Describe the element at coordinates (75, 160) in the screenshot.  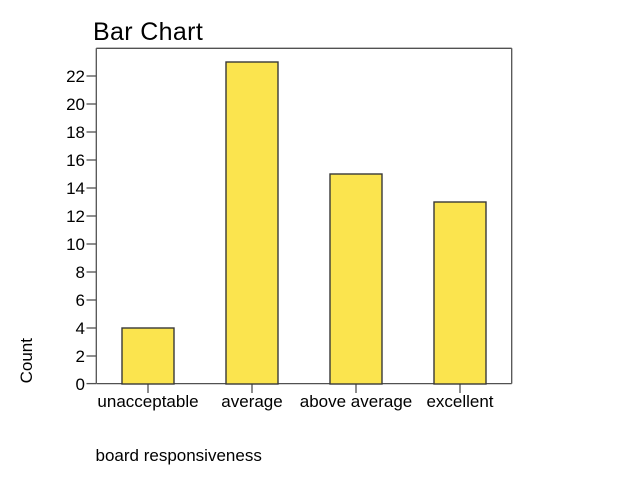
I see `svg-text: 16` at that location.